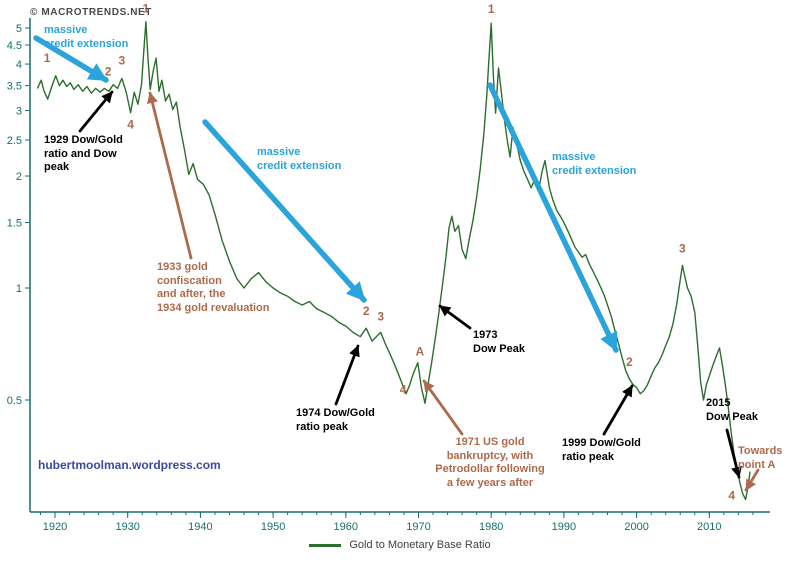 This screenshot has width=800, height=564. I want to click on y-tick-label: 2.5, so click(14, 141).